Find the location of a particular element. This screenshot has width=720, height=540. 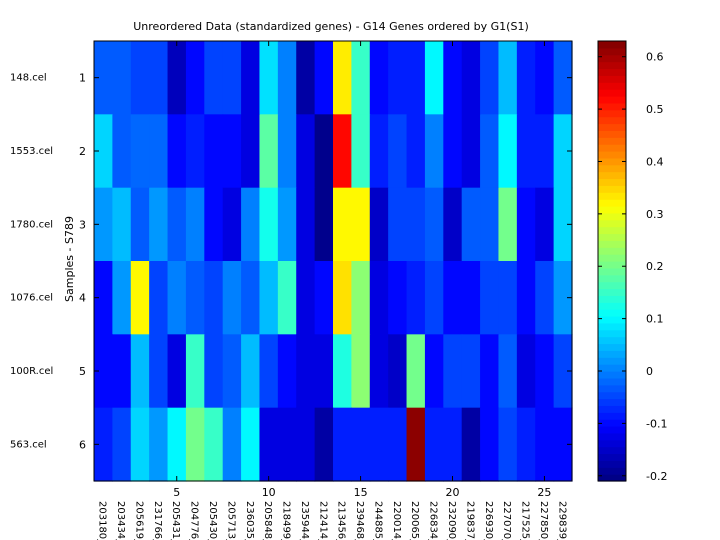

column-label: 217525_ is located at coordinates (525, 520).